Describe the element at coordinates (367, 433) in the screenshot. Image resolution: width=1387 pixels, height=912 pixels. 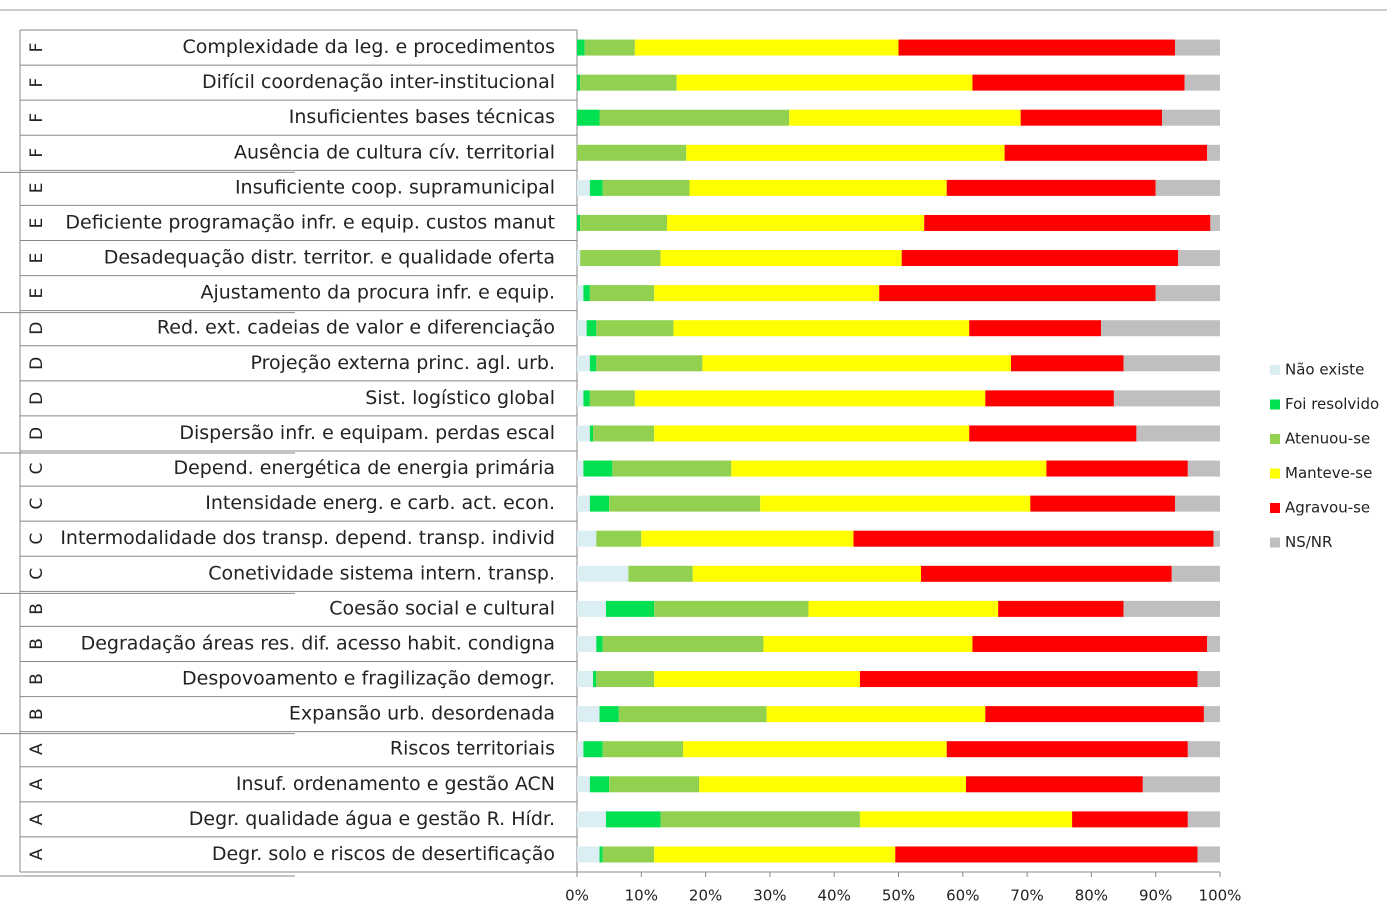
I see `category-label: Dispersão infr. e equipam. perdas escal` at that location.